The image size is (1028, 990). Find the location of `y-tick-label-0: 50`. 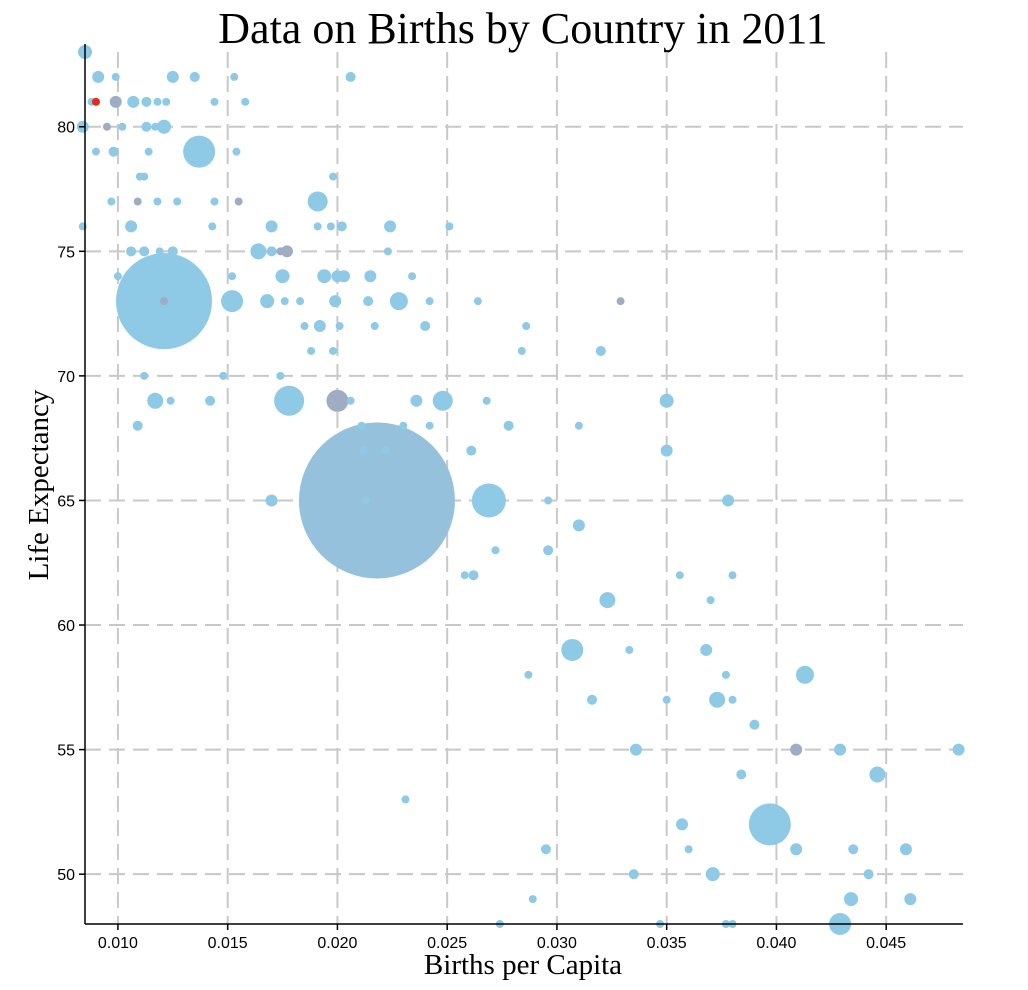

y-tick-label-0: 50 is located at coordinates (66, 875).